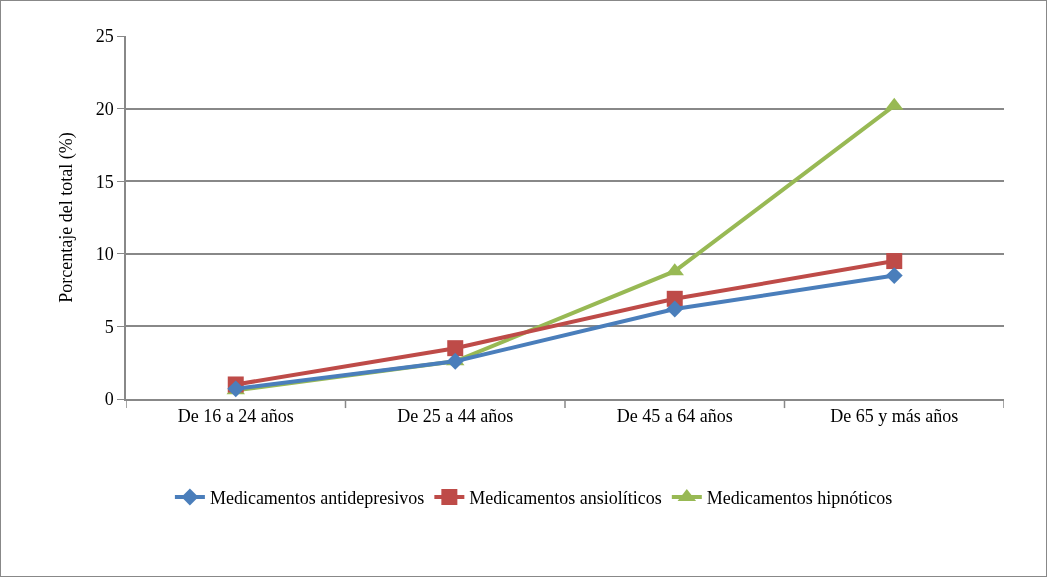 This screenshot has width=1047, height=577. I want to click on legend-label: Medicamentos hipnóticos, so click(799, 498).